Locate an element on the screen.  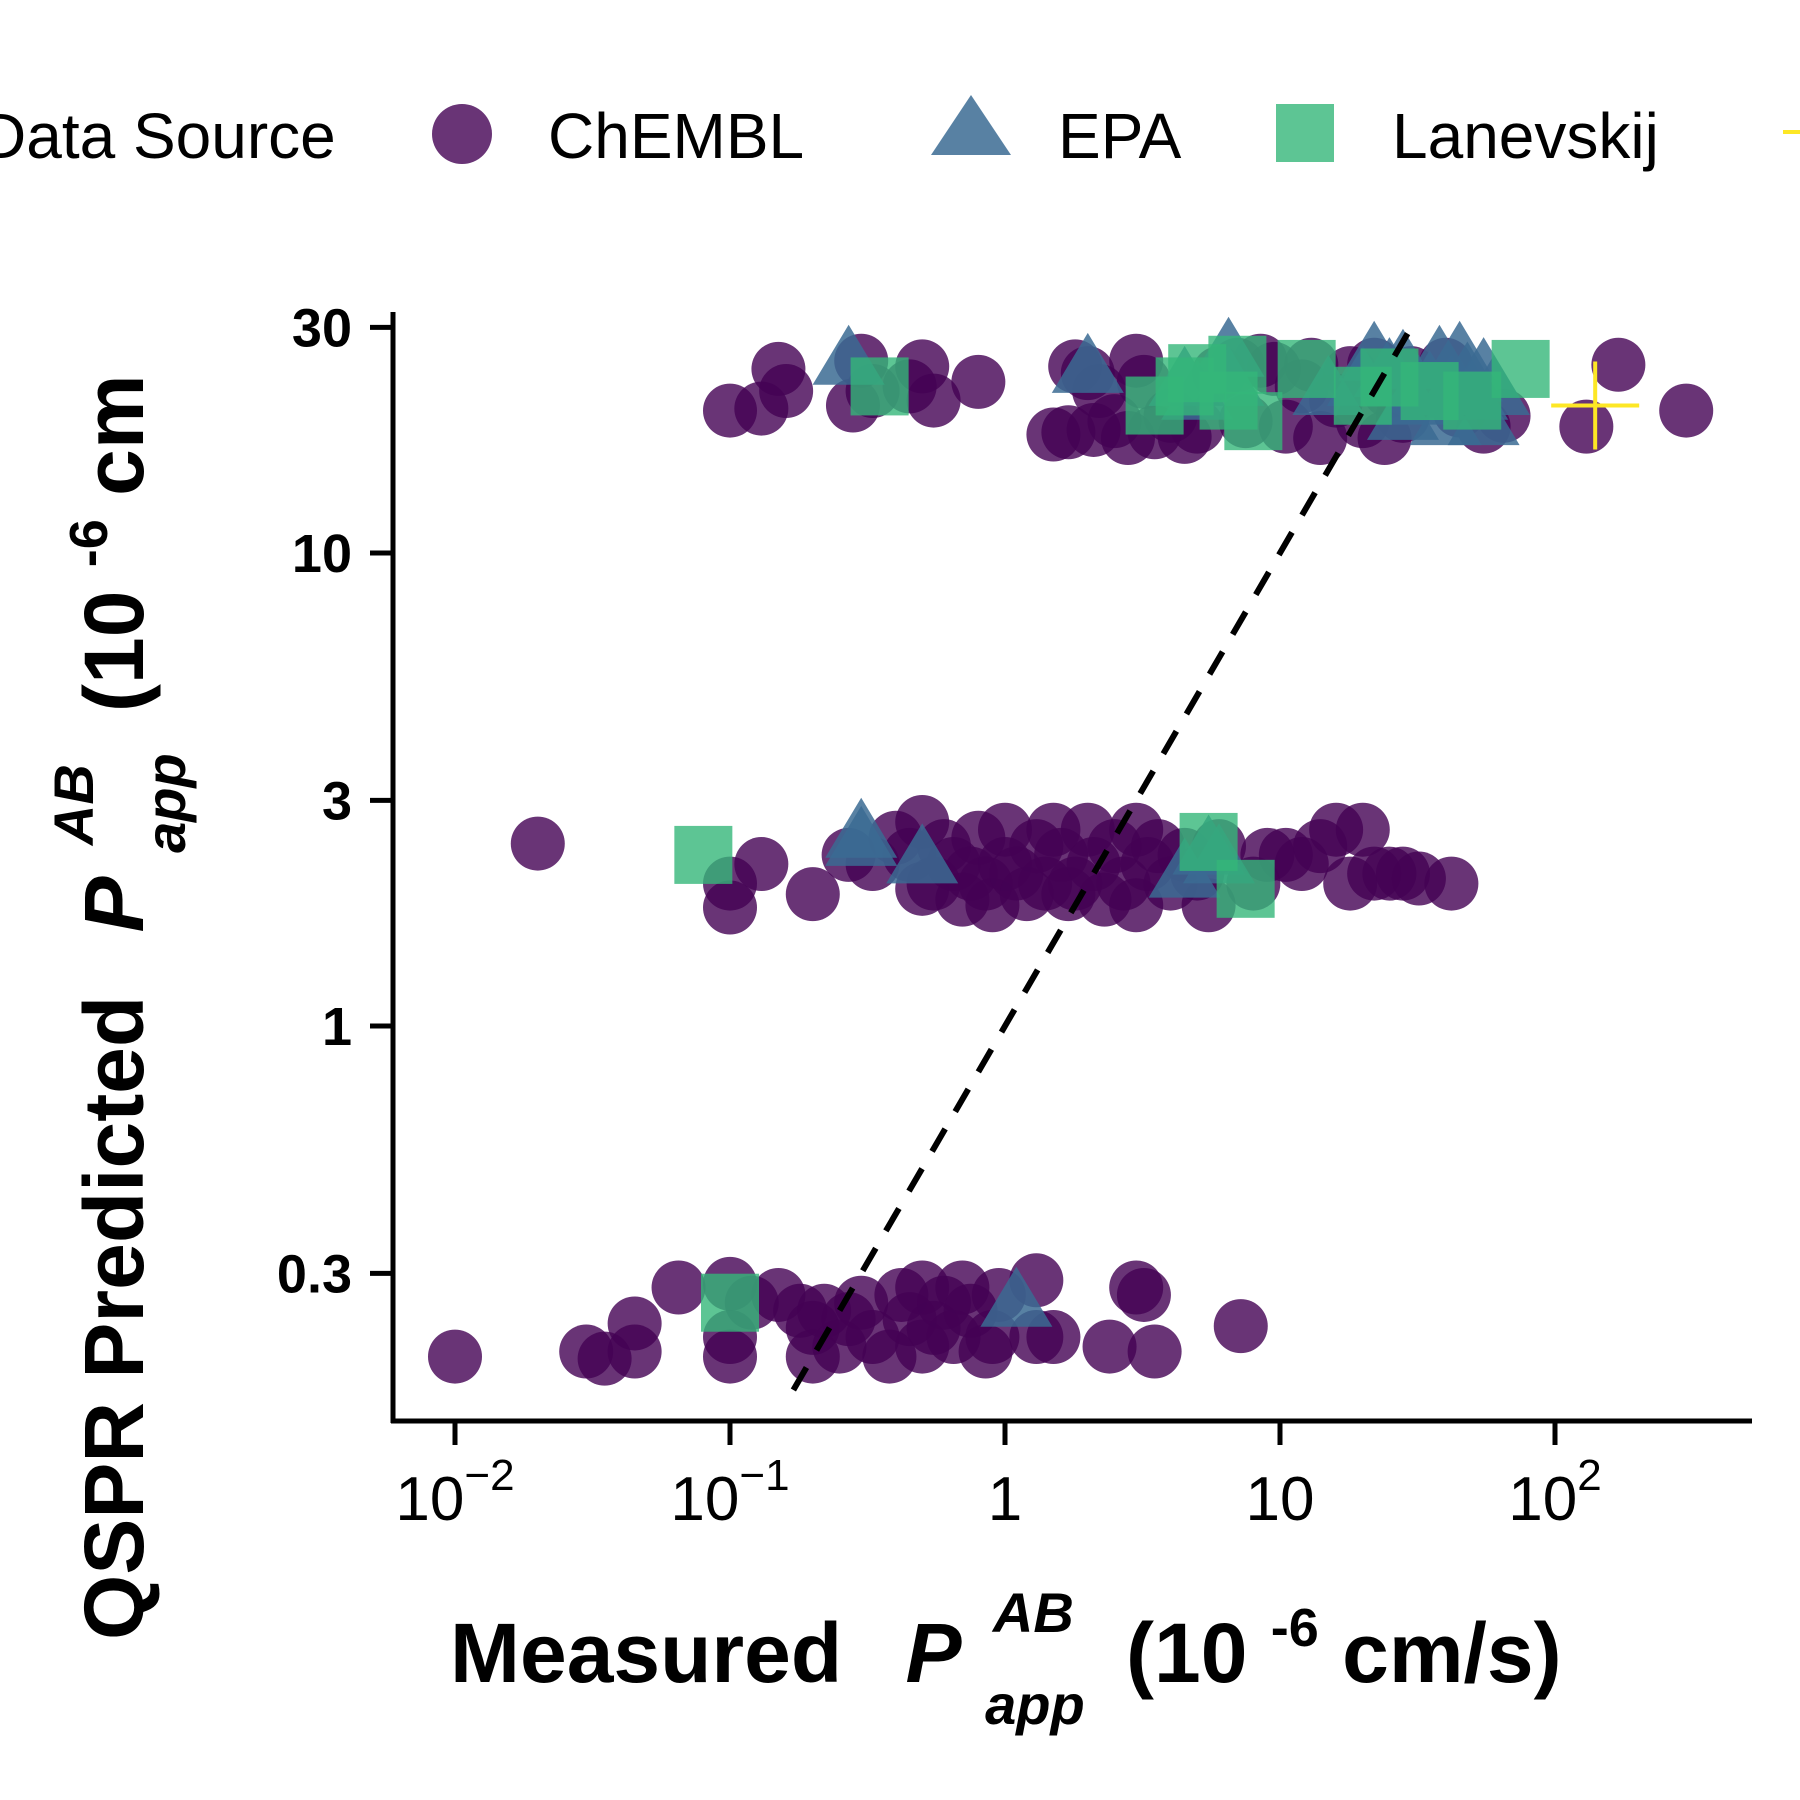
y-axis-title-unit-exp: -6 is located at coordinates (89, 543).